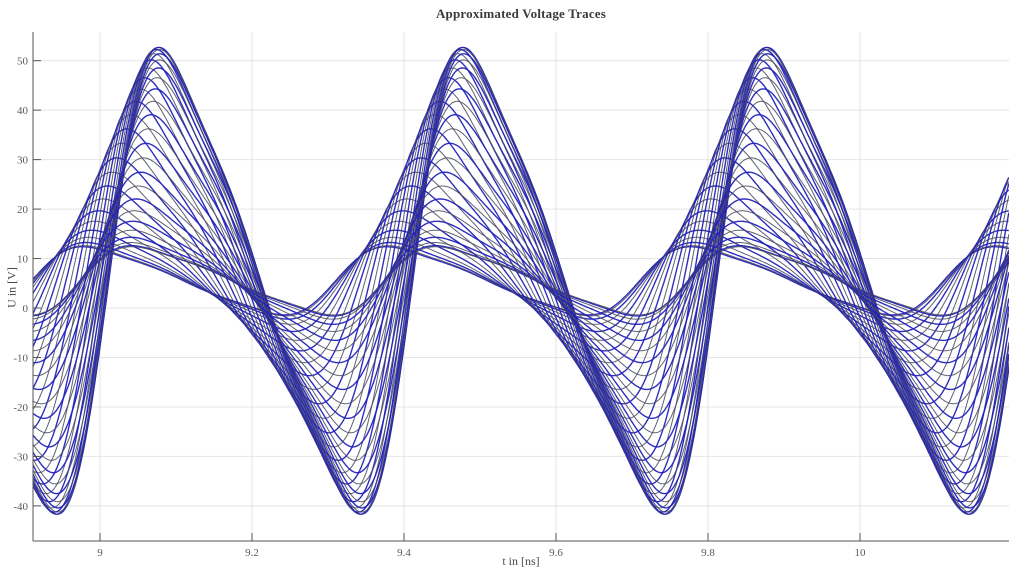  What do you see at coordinates (521, 13) in the screenshot?
I see `chart-title: Approximated Voltage Traces` at bounding box center [521, 13].